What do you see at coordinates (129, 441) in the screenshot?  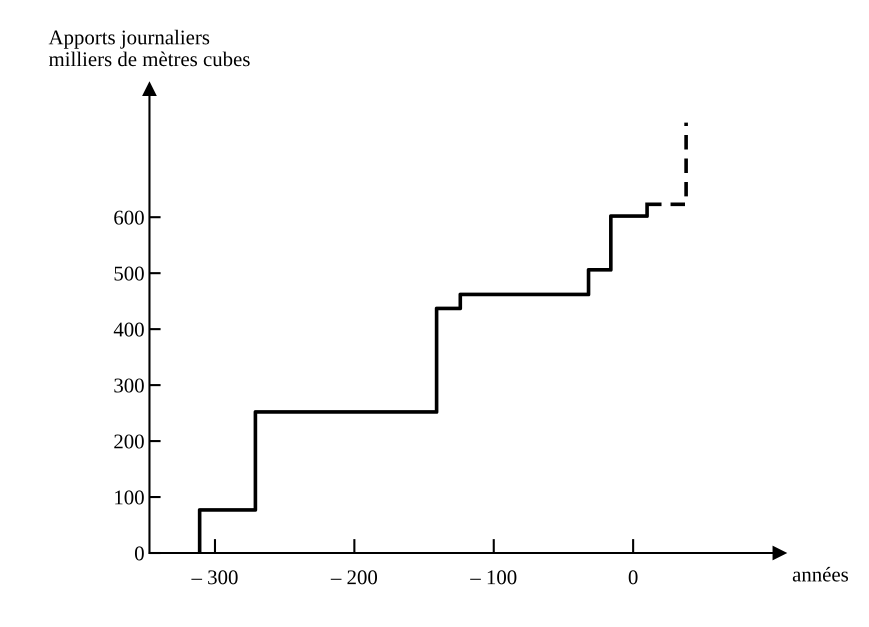 I see `y-tick-label: 200` at bounding box center [129, 441].